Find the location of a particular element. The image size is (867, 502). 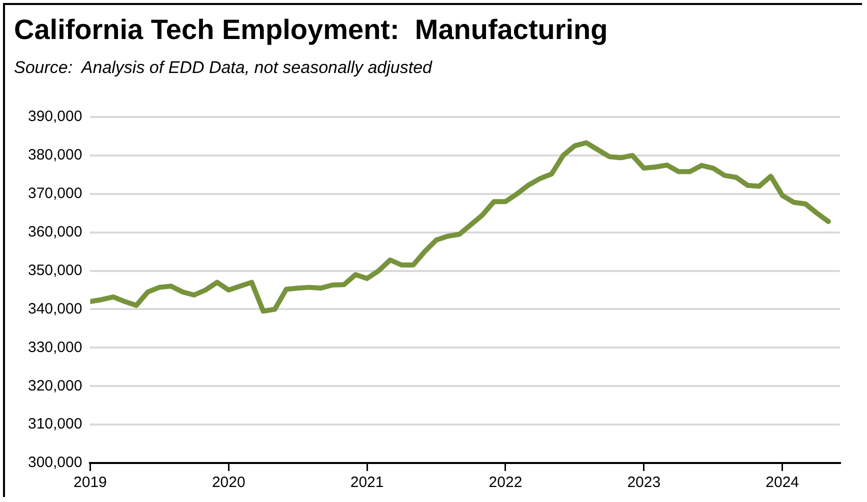

chart-subtitle: Source: Analysis of EDD Data, not seasonally adjusted is located at coordinates (223, 68).